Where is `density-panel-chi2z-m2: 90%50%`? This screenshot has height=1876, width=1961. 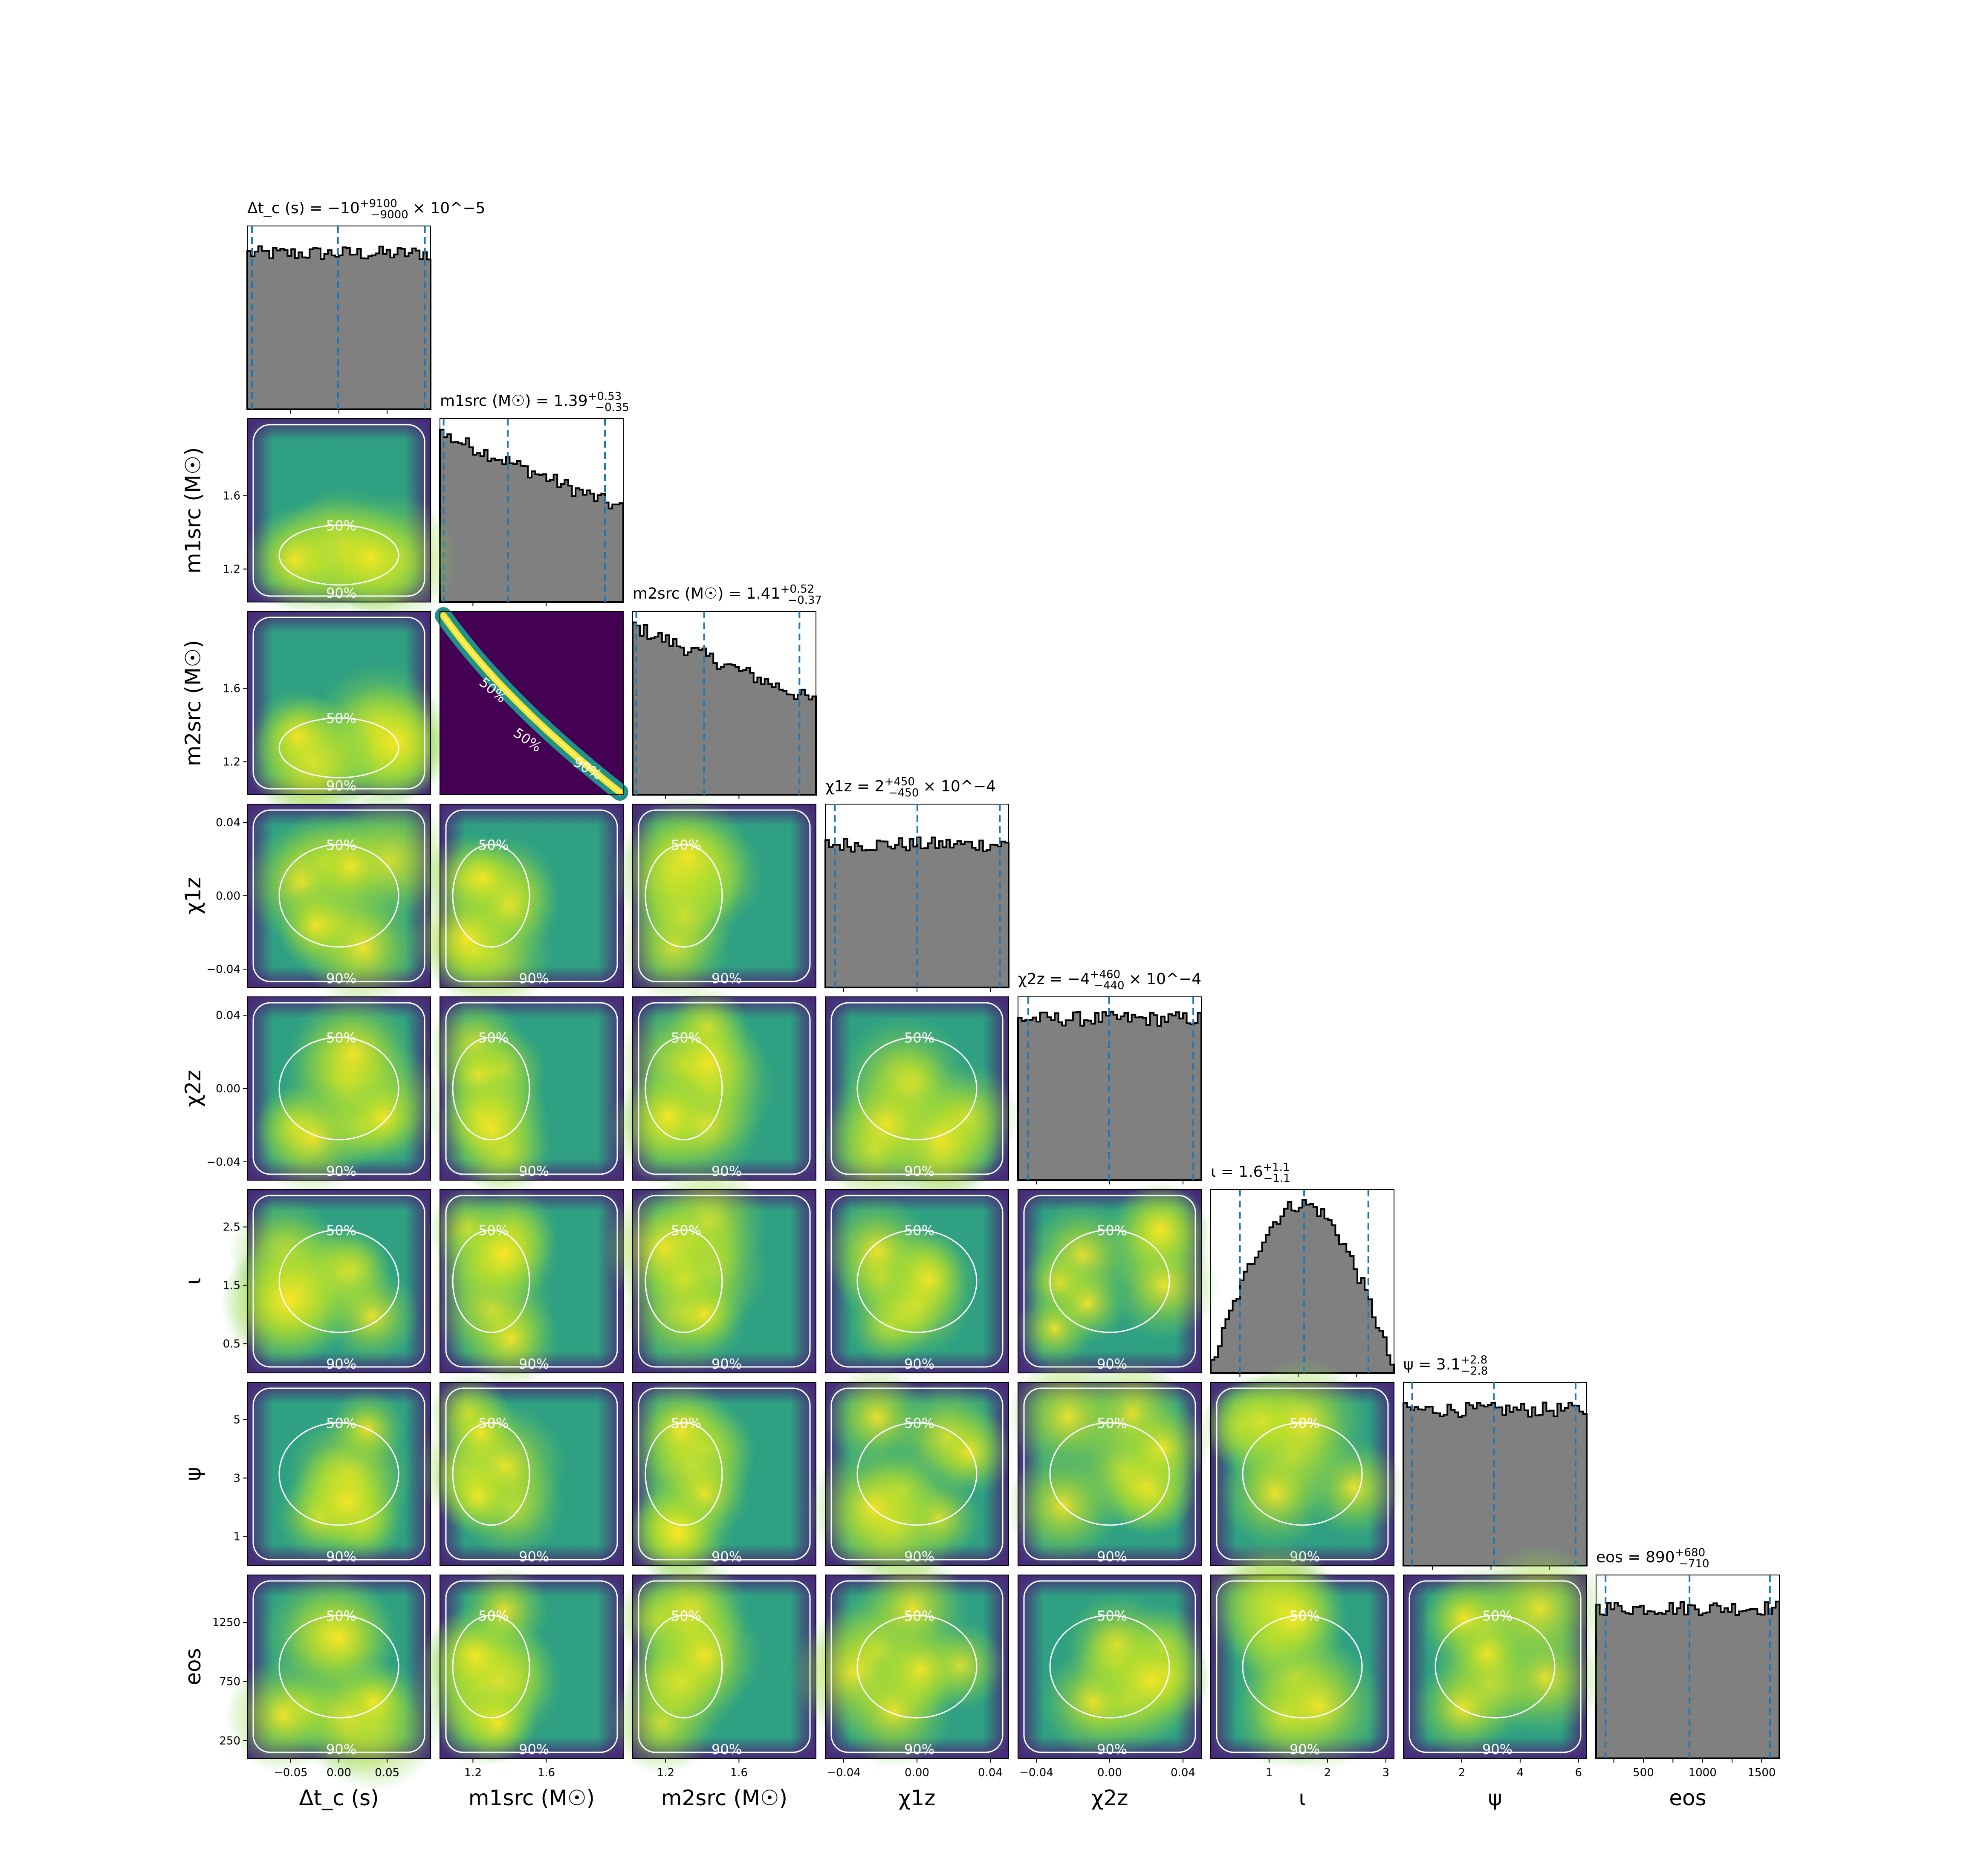 density-panel-chi2z-m2: 90%50% is located at coordinates (712, 1086).